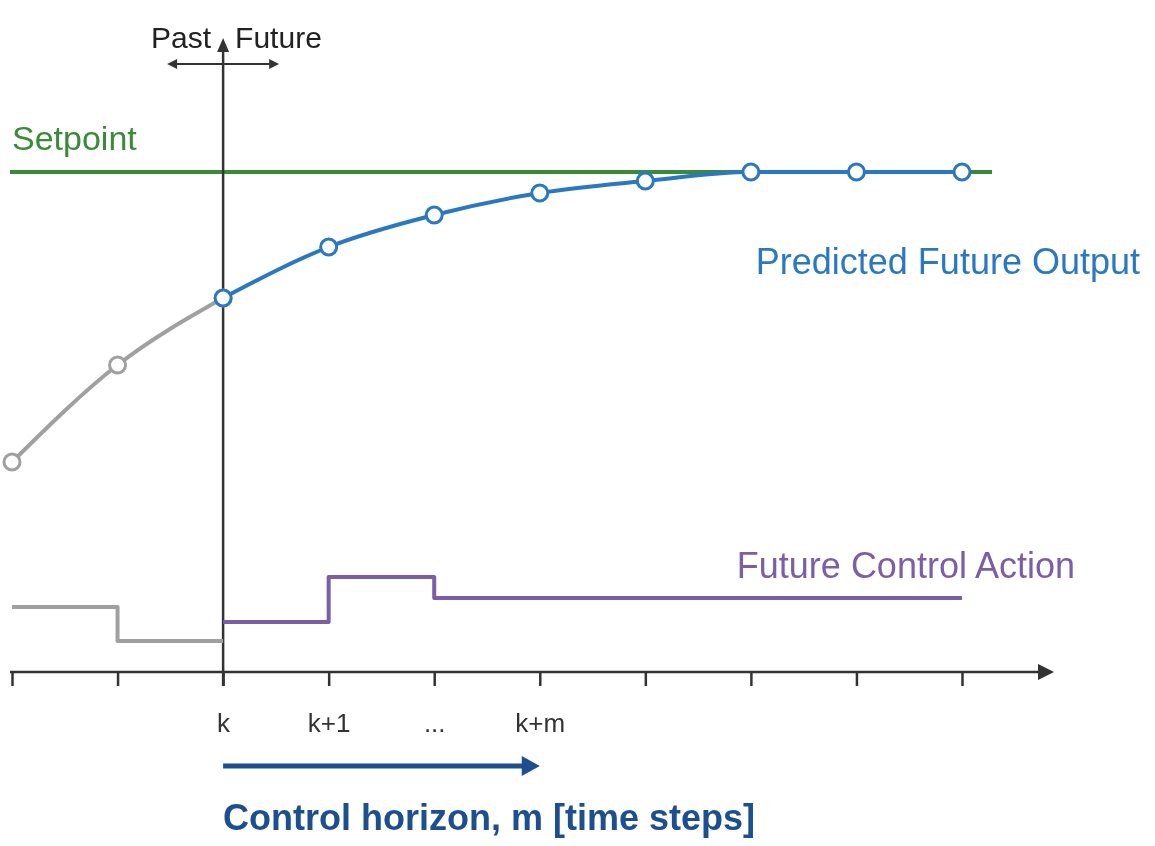 Image resolution: width=1155 pixels, height=846 pixels. Describe the element at coordinates (540, 723) in the screenshot. I see `x-tick-label: k+m` at that location.